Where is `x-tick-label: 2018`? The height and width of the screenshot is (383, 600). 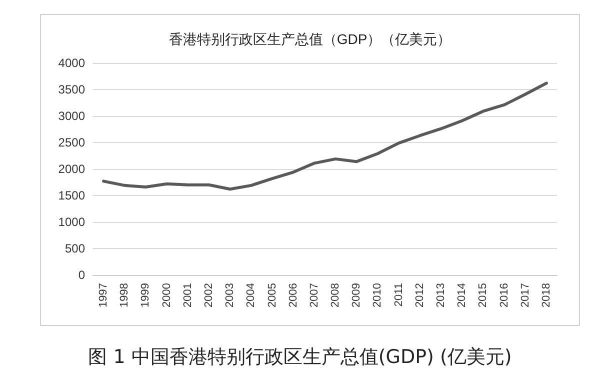
x-tick-label: 2018 is located at coordinates (546, 295).